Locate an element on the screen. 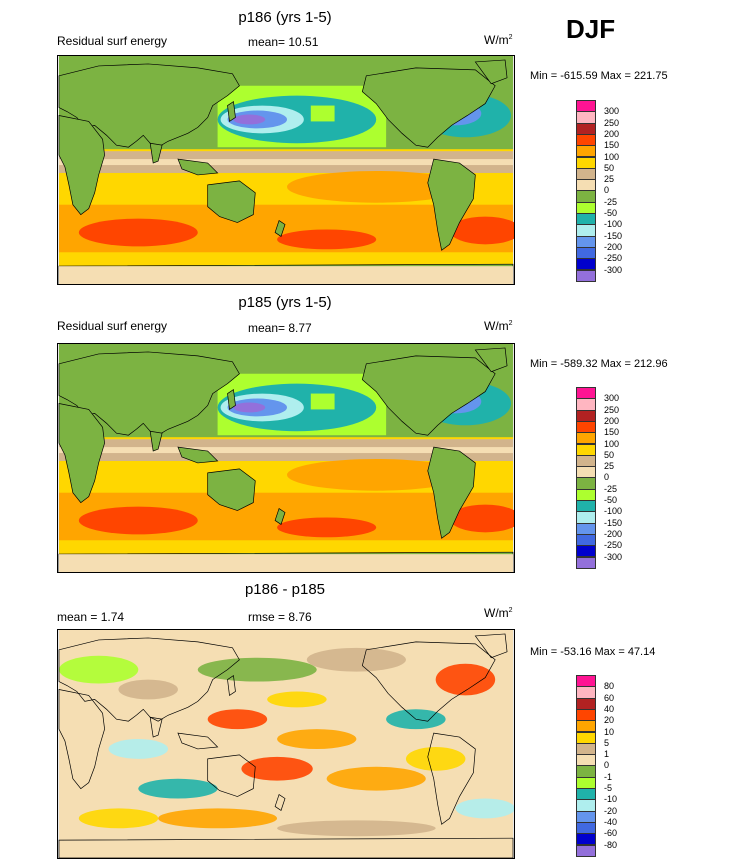 The width and height of the screenshot is (732, 865). panel-2-units: W/m2 is located at coordinates (498, 326).